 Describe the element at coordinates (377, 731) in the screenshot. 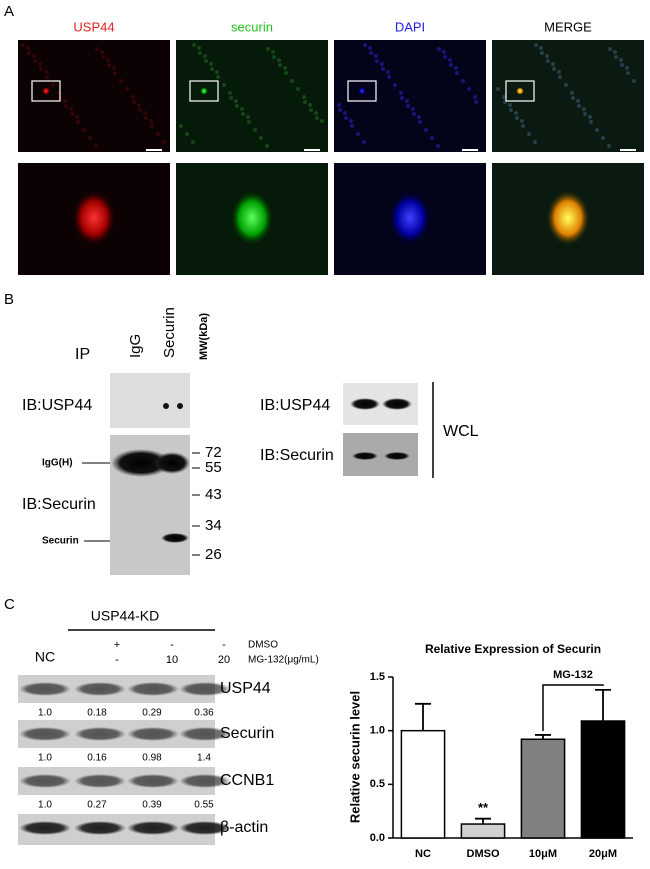

I see `y-tick-label: 1.0` at that location.